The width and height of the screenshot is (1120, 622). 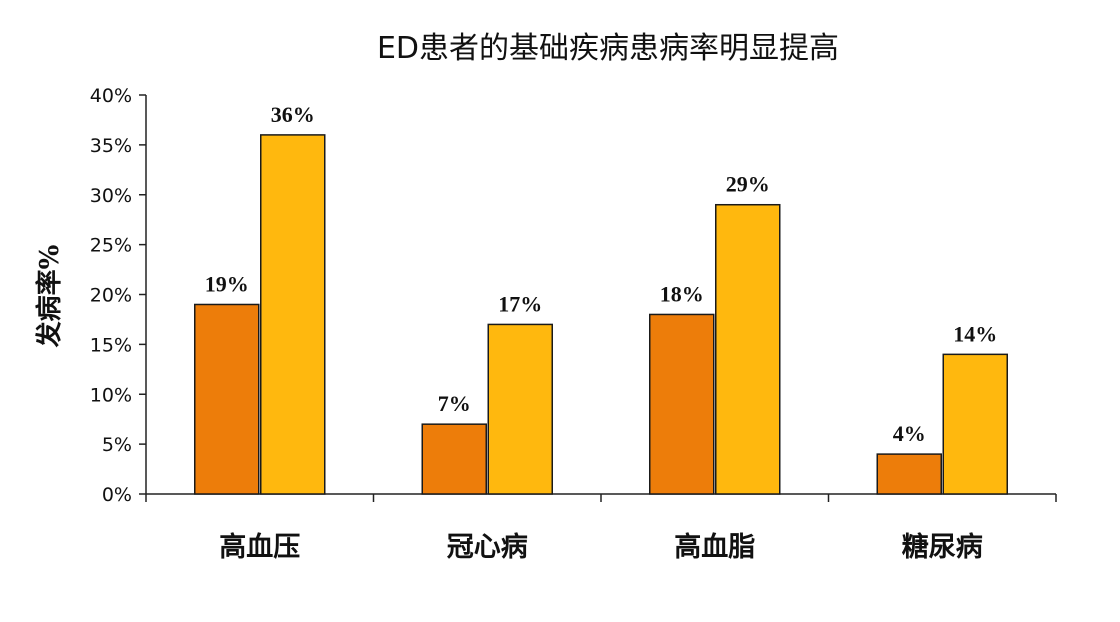 What do you see at coordinates (293, 114) in the screenshot?
I see `data-label: 36%` at bounding box center [293, 114].